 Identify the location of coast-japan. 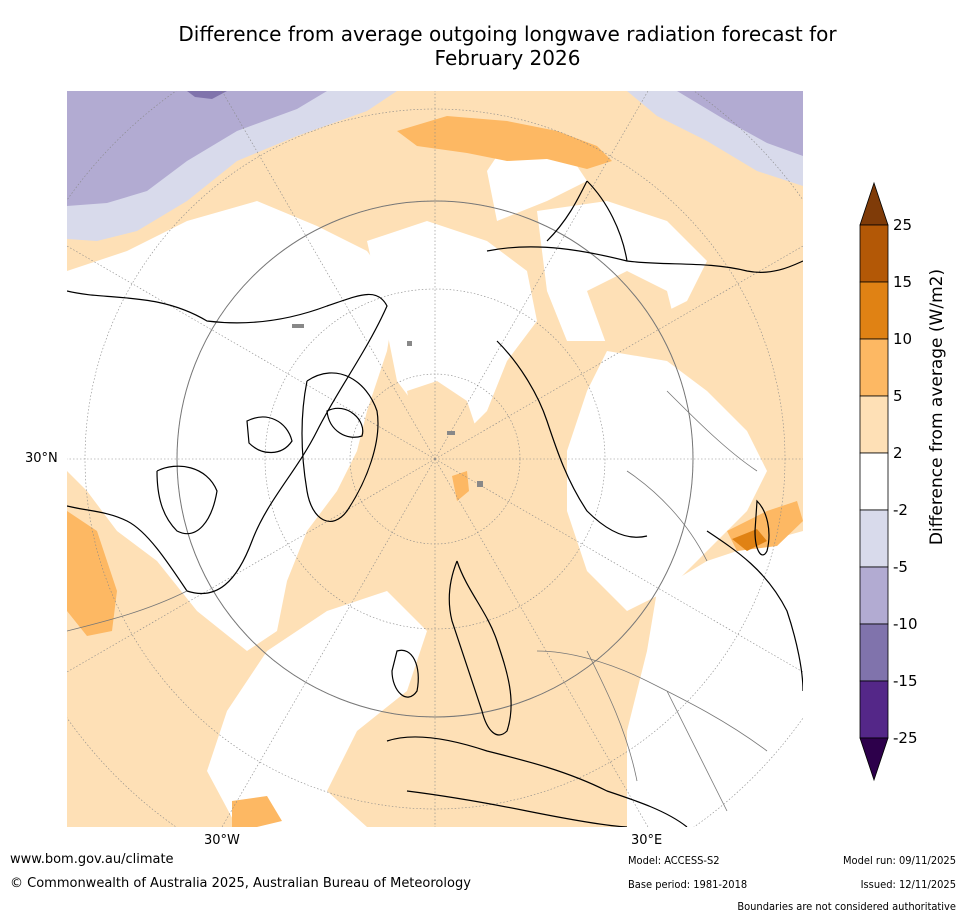
(762, 527).